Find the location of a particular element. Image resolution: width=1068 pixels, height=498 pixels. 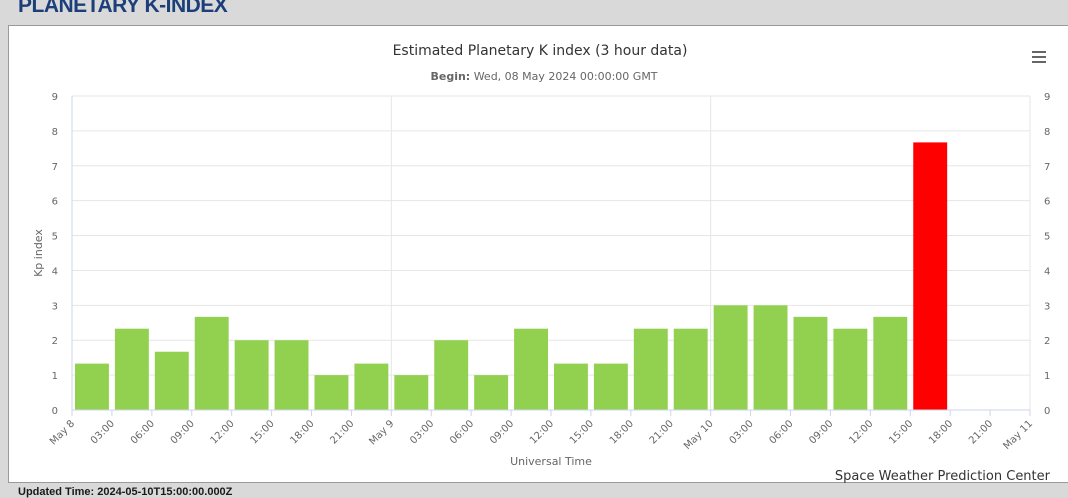

y-tick-label-right: 7 is located at coordinates (1047, 167).